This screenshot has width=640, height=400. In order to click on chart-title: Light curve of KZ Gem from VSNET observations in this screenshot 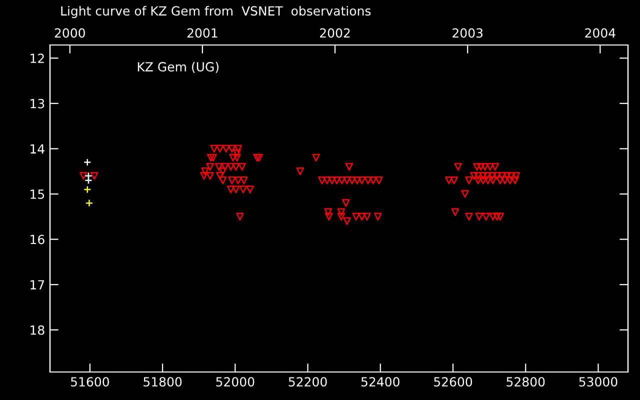, I will do `click(216, 12)`.